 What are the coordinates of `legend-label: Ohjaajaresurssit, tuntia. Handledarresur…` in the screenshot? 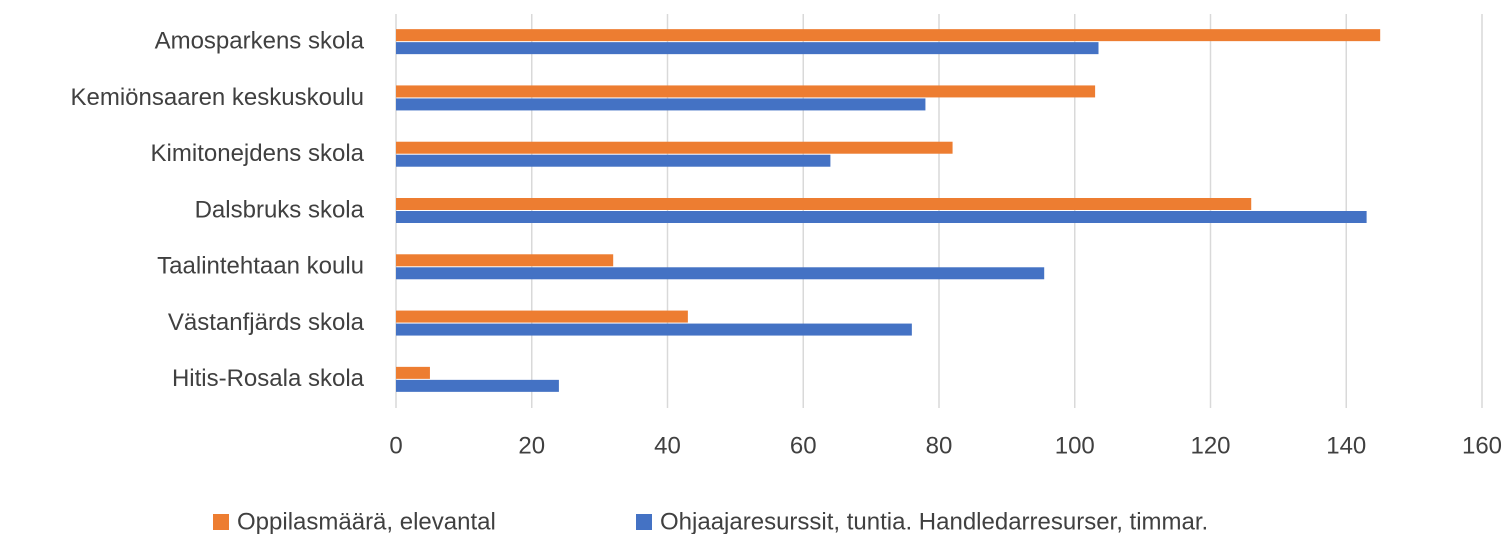 It's located at (934, 521).